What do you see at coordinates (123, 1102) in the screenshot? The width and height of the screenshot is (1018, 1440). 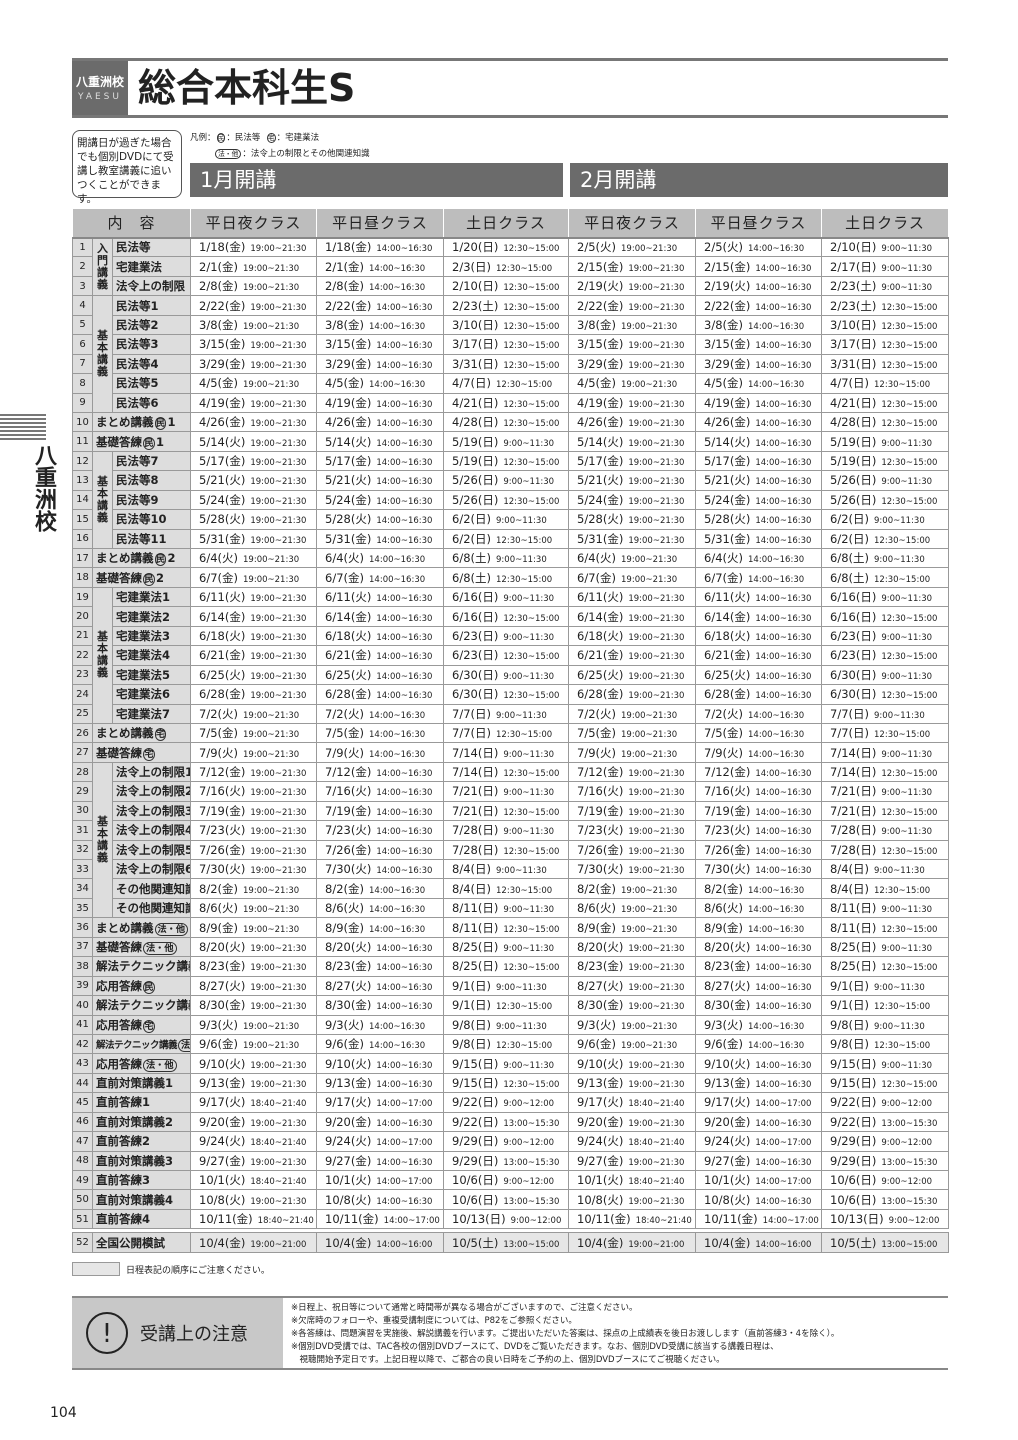 I see `content-label: 直前答練1` at bounding box center [123, 1102].